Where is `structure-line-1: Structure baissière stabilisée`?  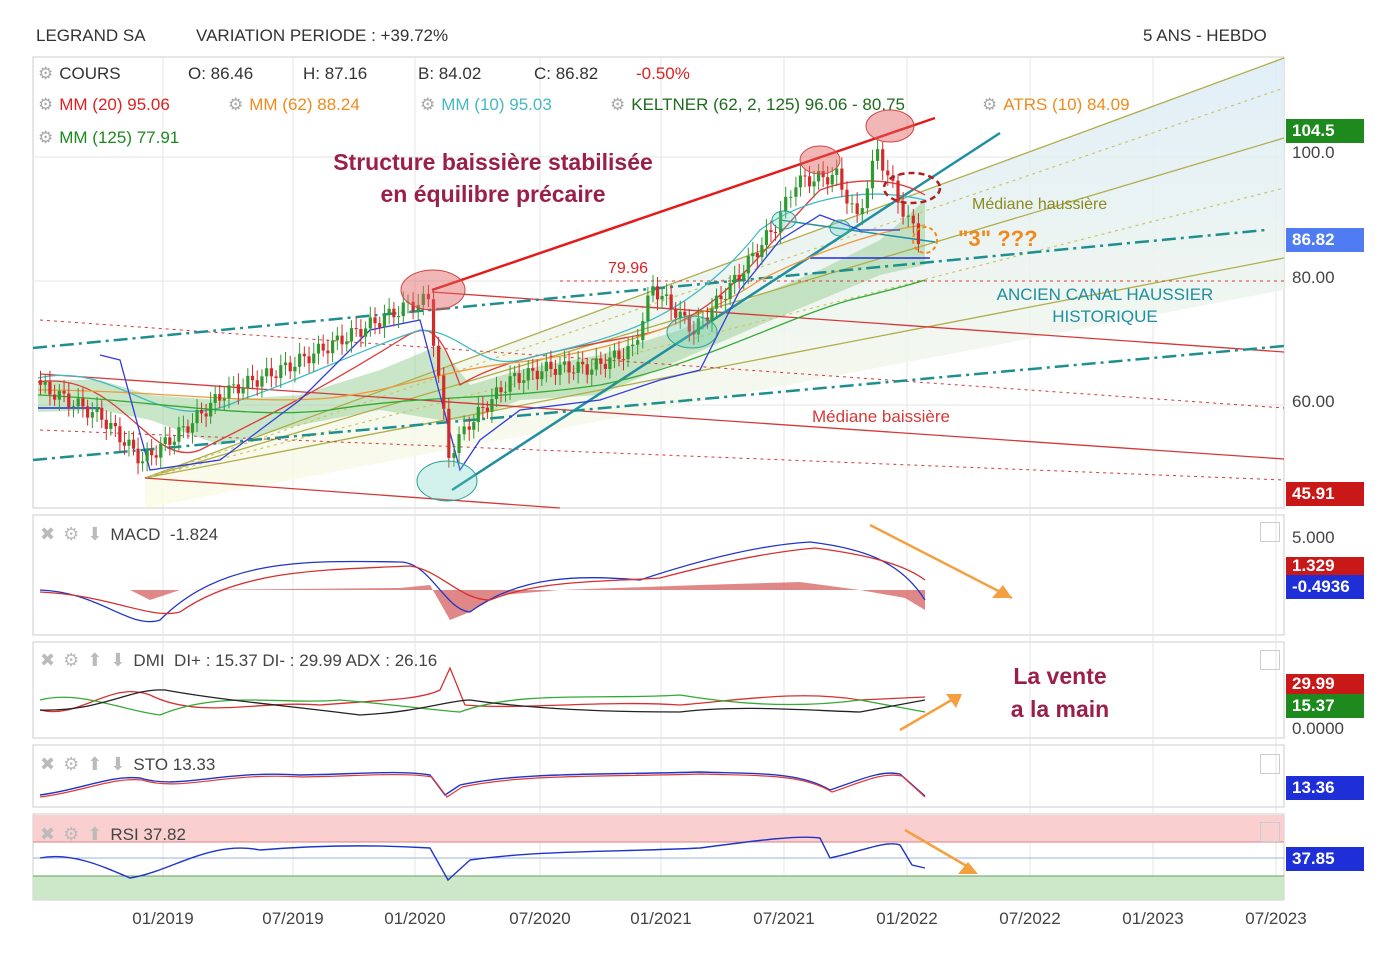 structure-line-1: Structure baissière stabilisée is located at coordinates (493, 162).